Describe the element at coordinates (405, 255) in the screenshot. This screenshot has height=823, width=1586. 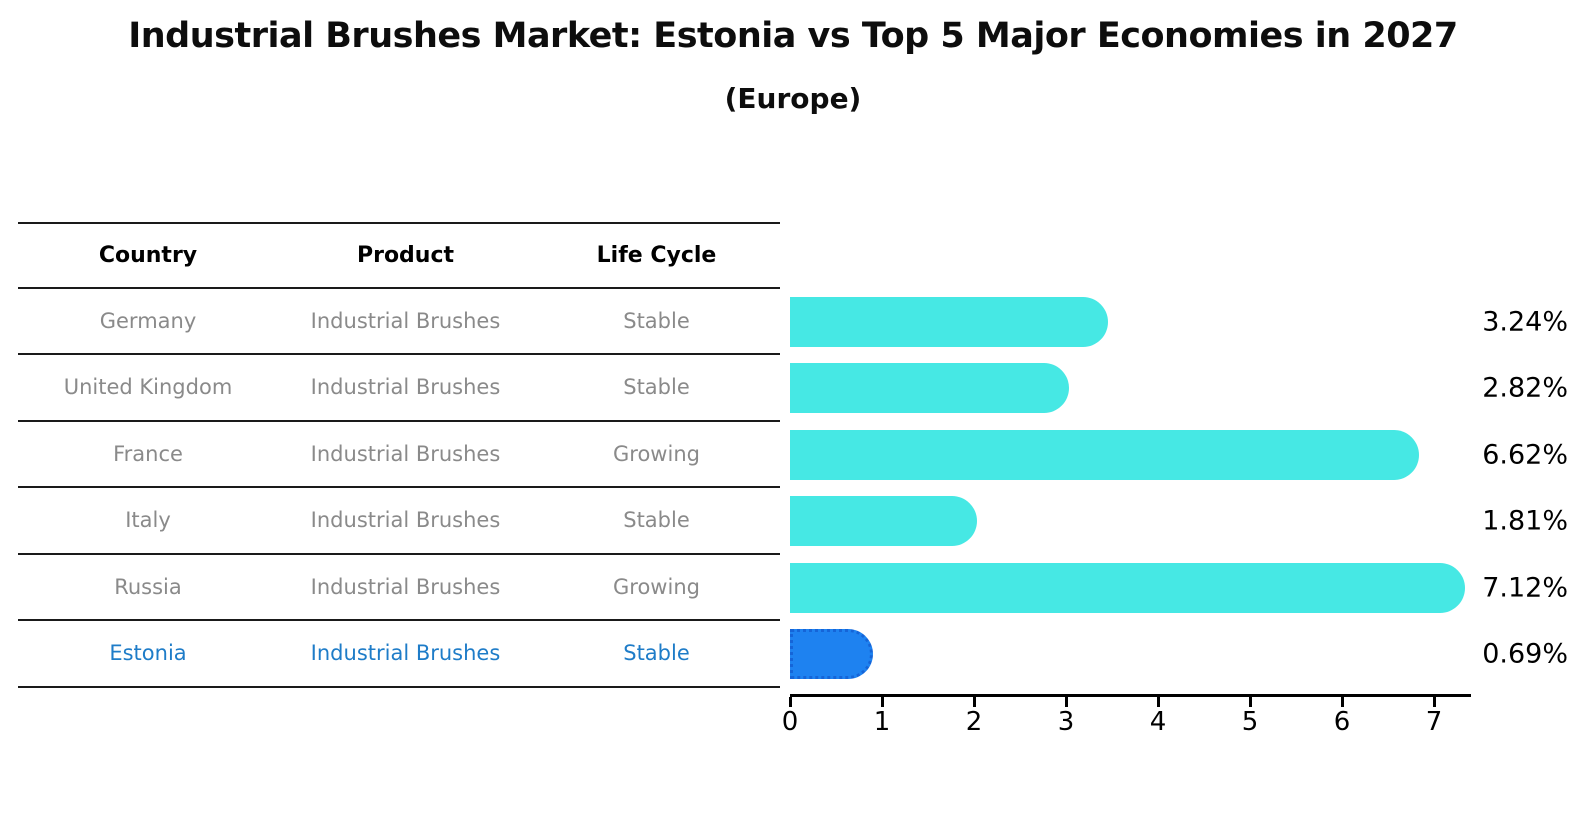
I see `table-header-cell-product: Product` at that location.